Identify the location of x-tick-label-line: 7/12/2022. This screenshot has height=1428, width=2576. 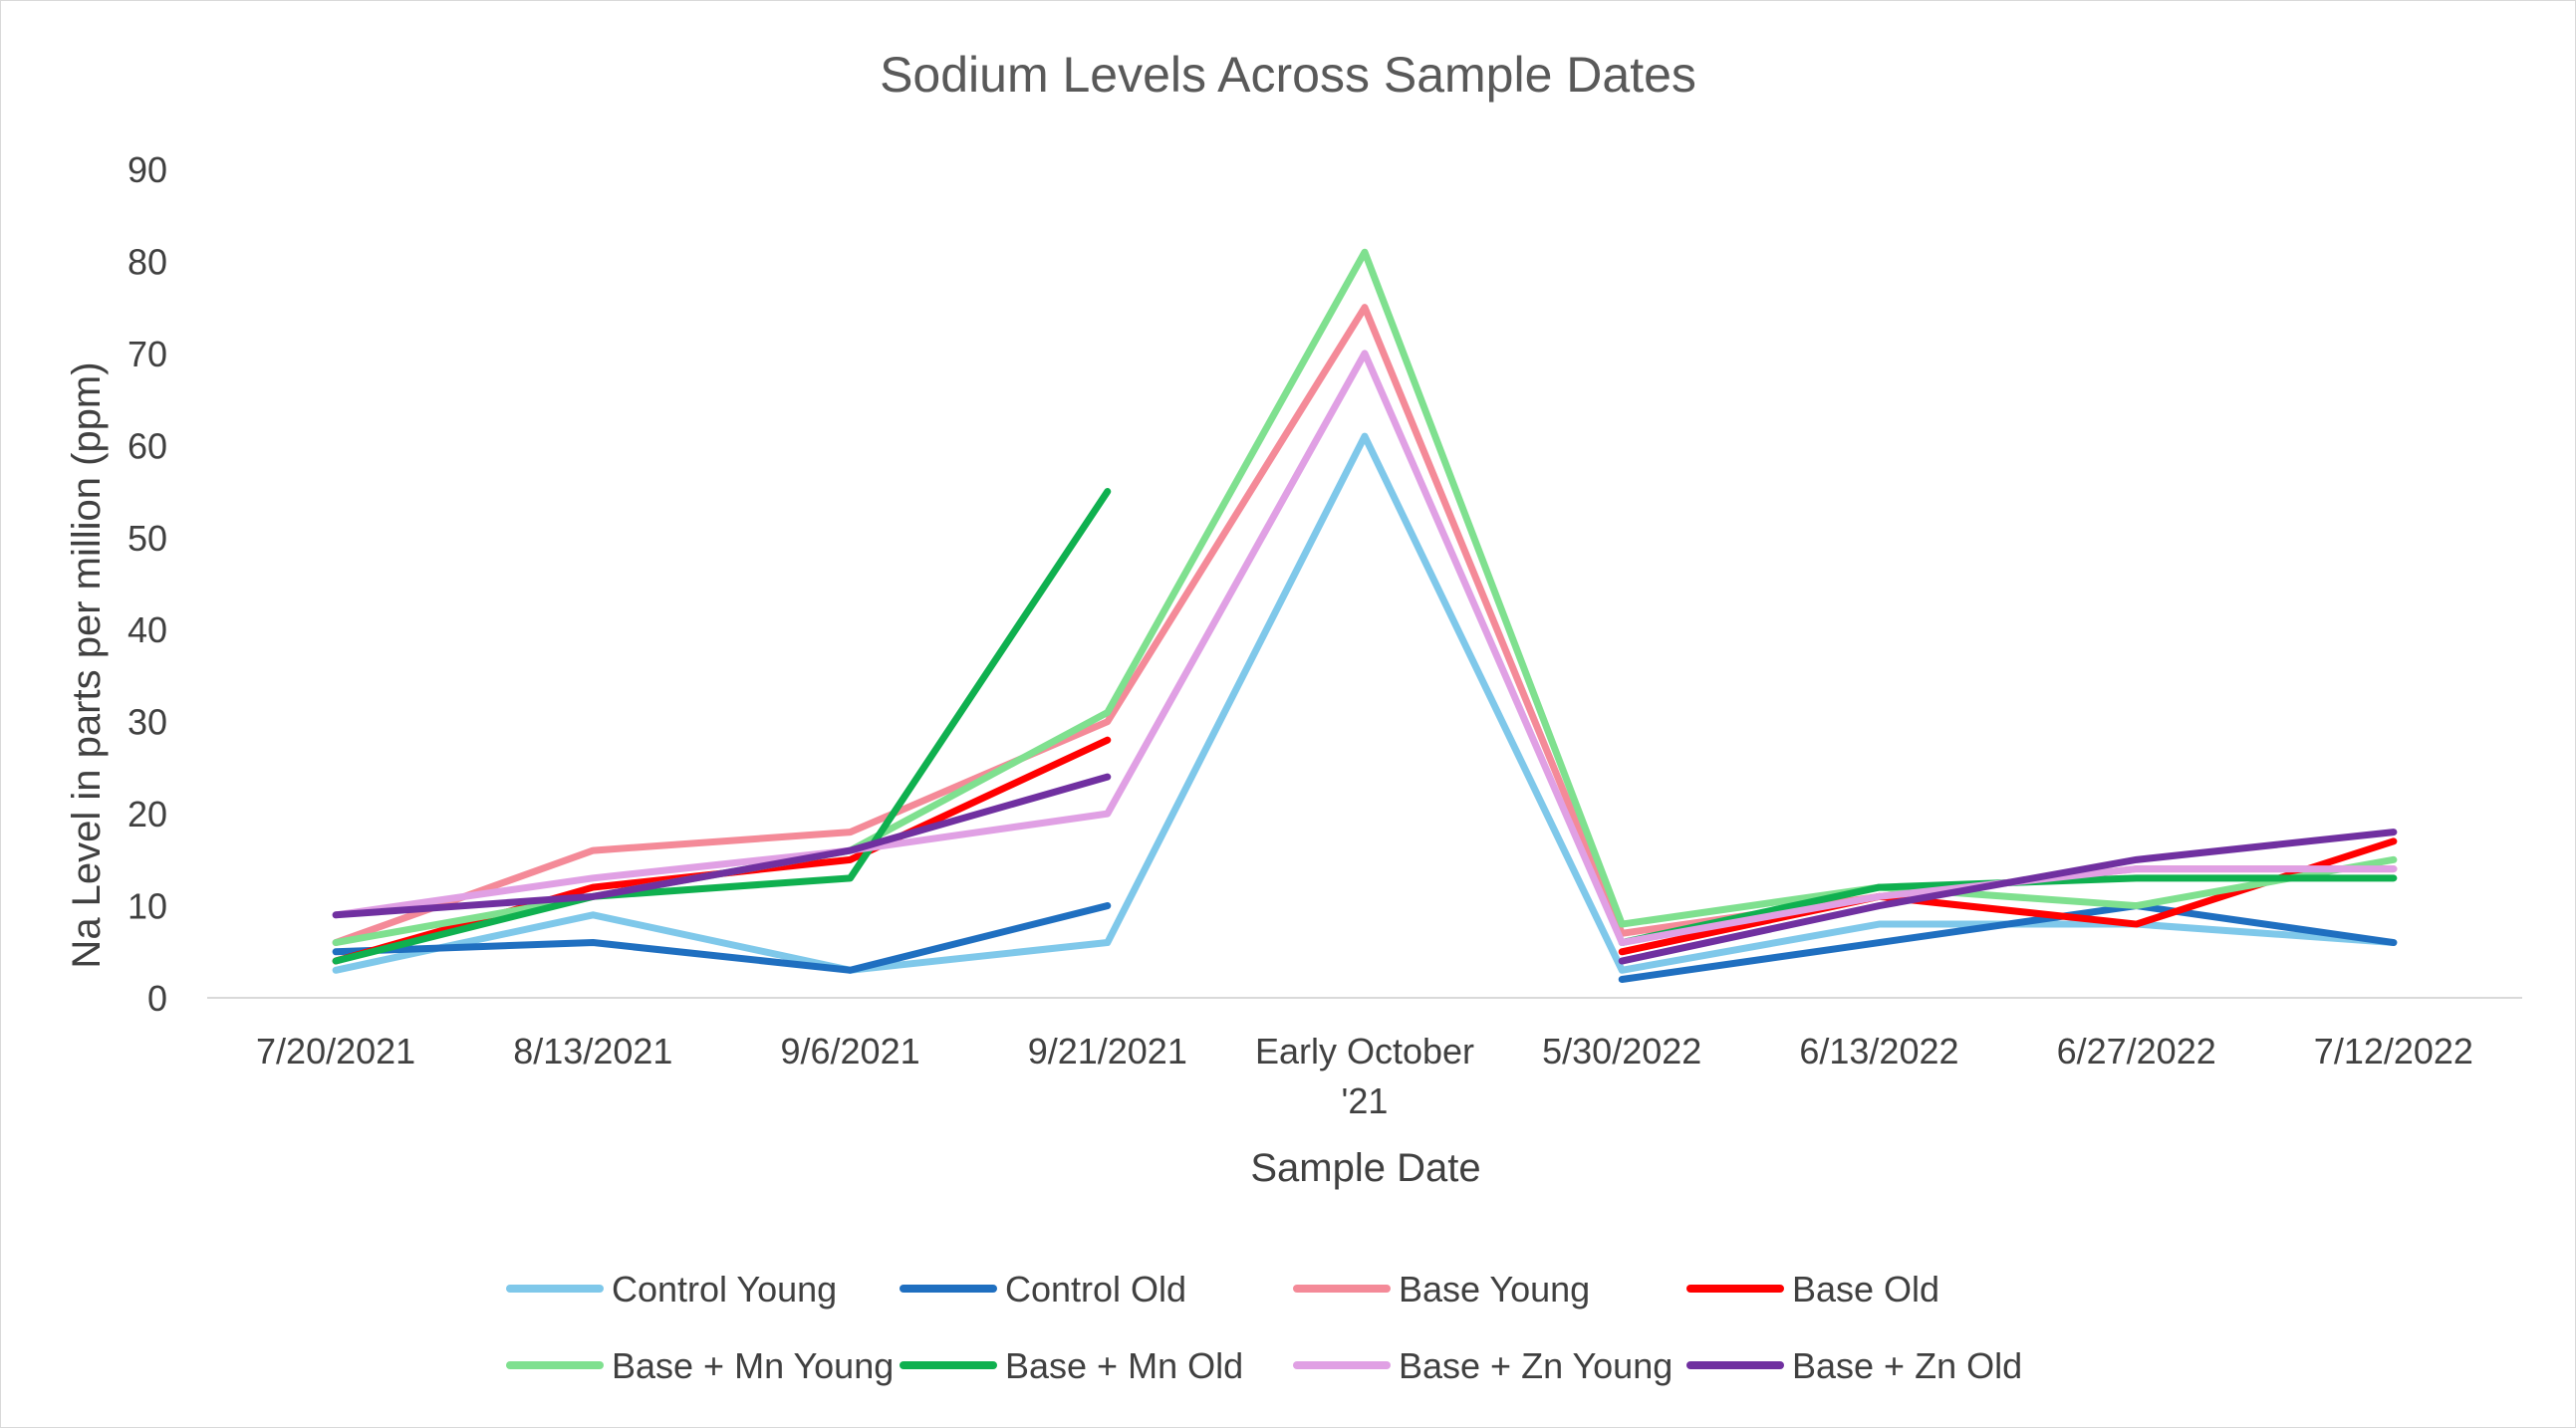
(2393, 1051).